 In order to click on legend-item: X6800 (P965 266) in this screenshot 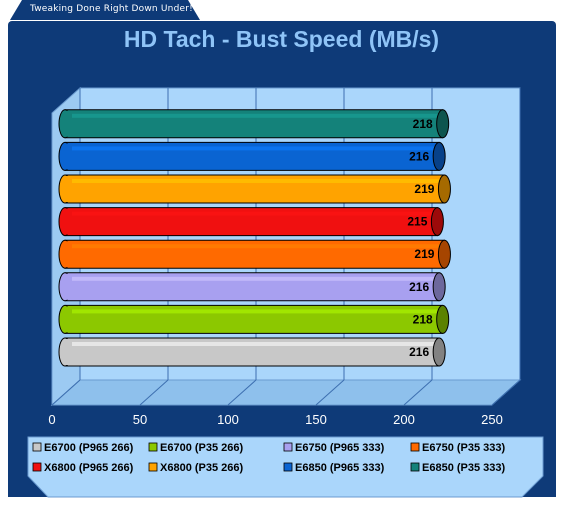, I will do `click(83, 468)`.